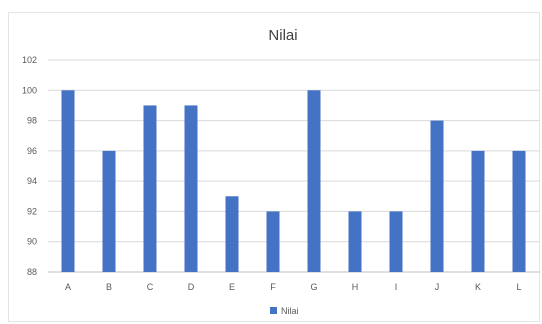 This screenshot has width=542, height=324. What do you see at coordinates (313, 287) in the screenshot?
I see `x-tick-label: G` at bounding box center [313, 287].